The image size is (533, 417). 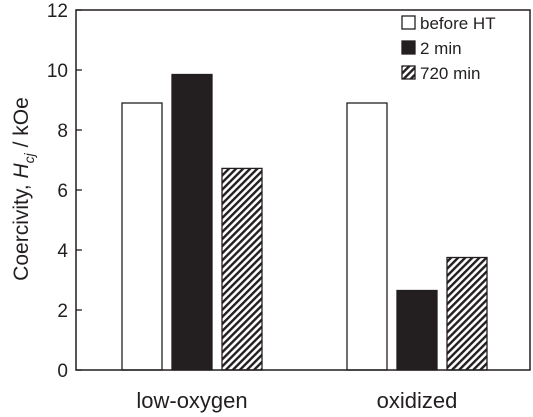 What do you see at coordinates (62, 251) in the screenshot?
I see `y-tick-label: 4` at bounding box center [62, 251].